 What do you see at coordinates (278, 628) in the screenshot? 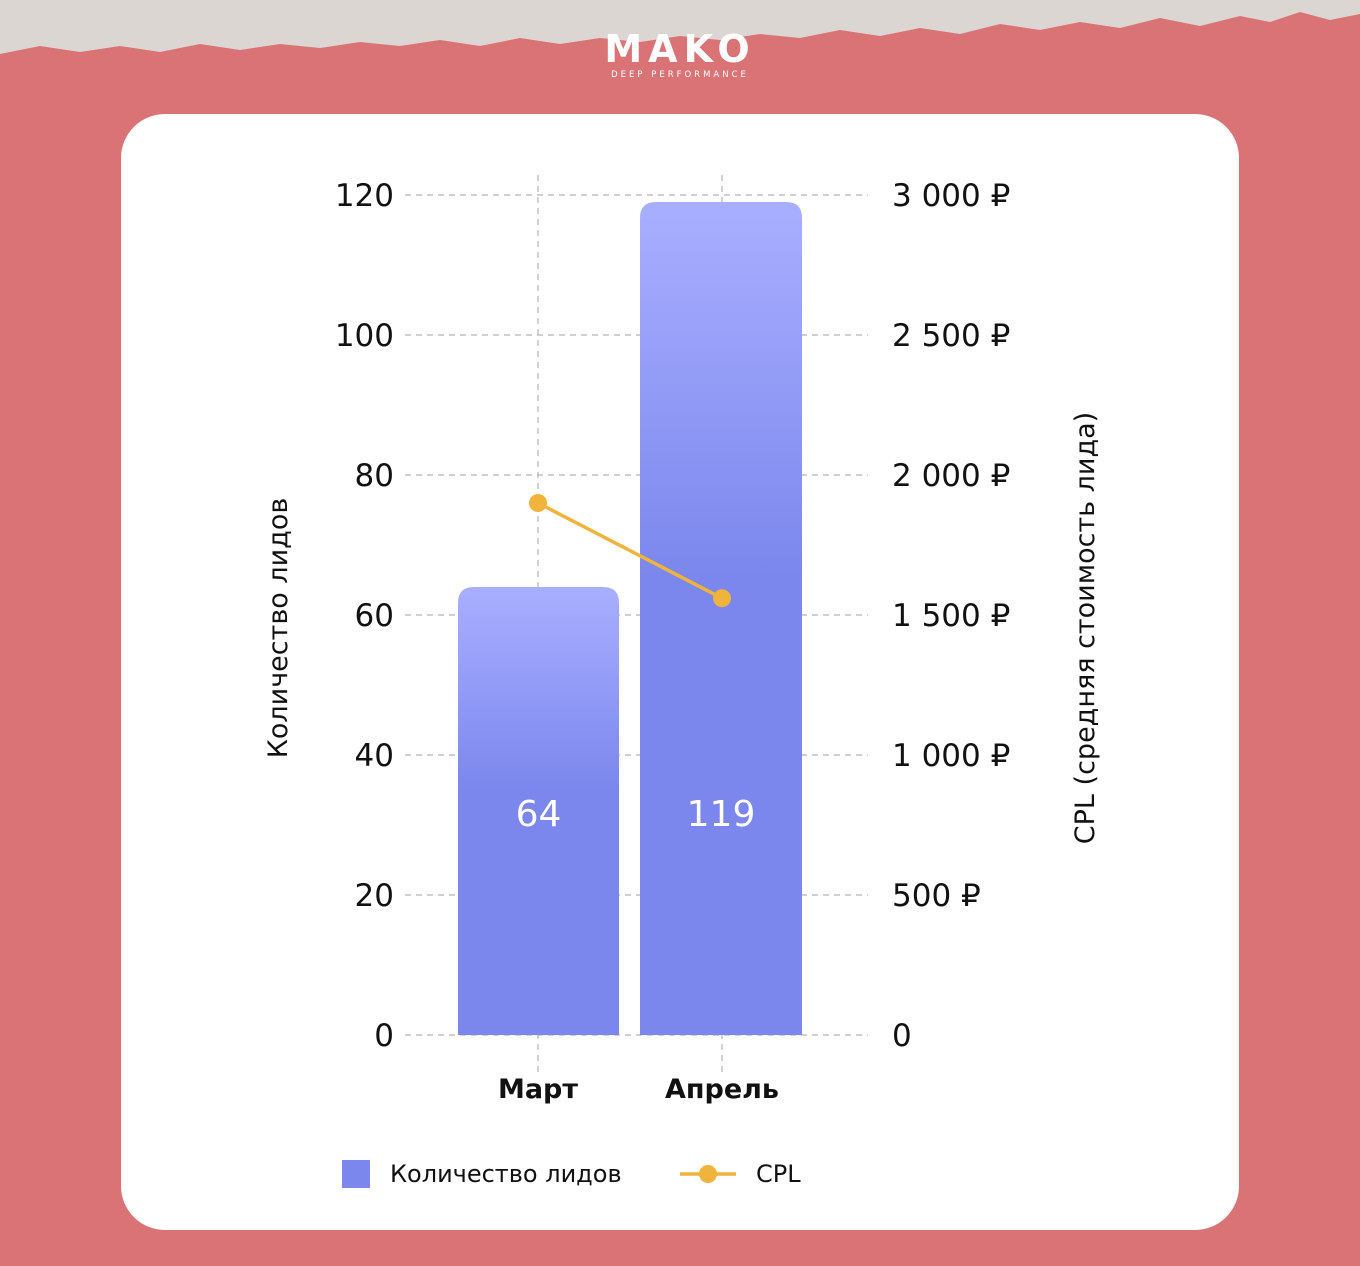
I see `y-axis-left-label: Количество лидов` at bounding box center [278, 628].